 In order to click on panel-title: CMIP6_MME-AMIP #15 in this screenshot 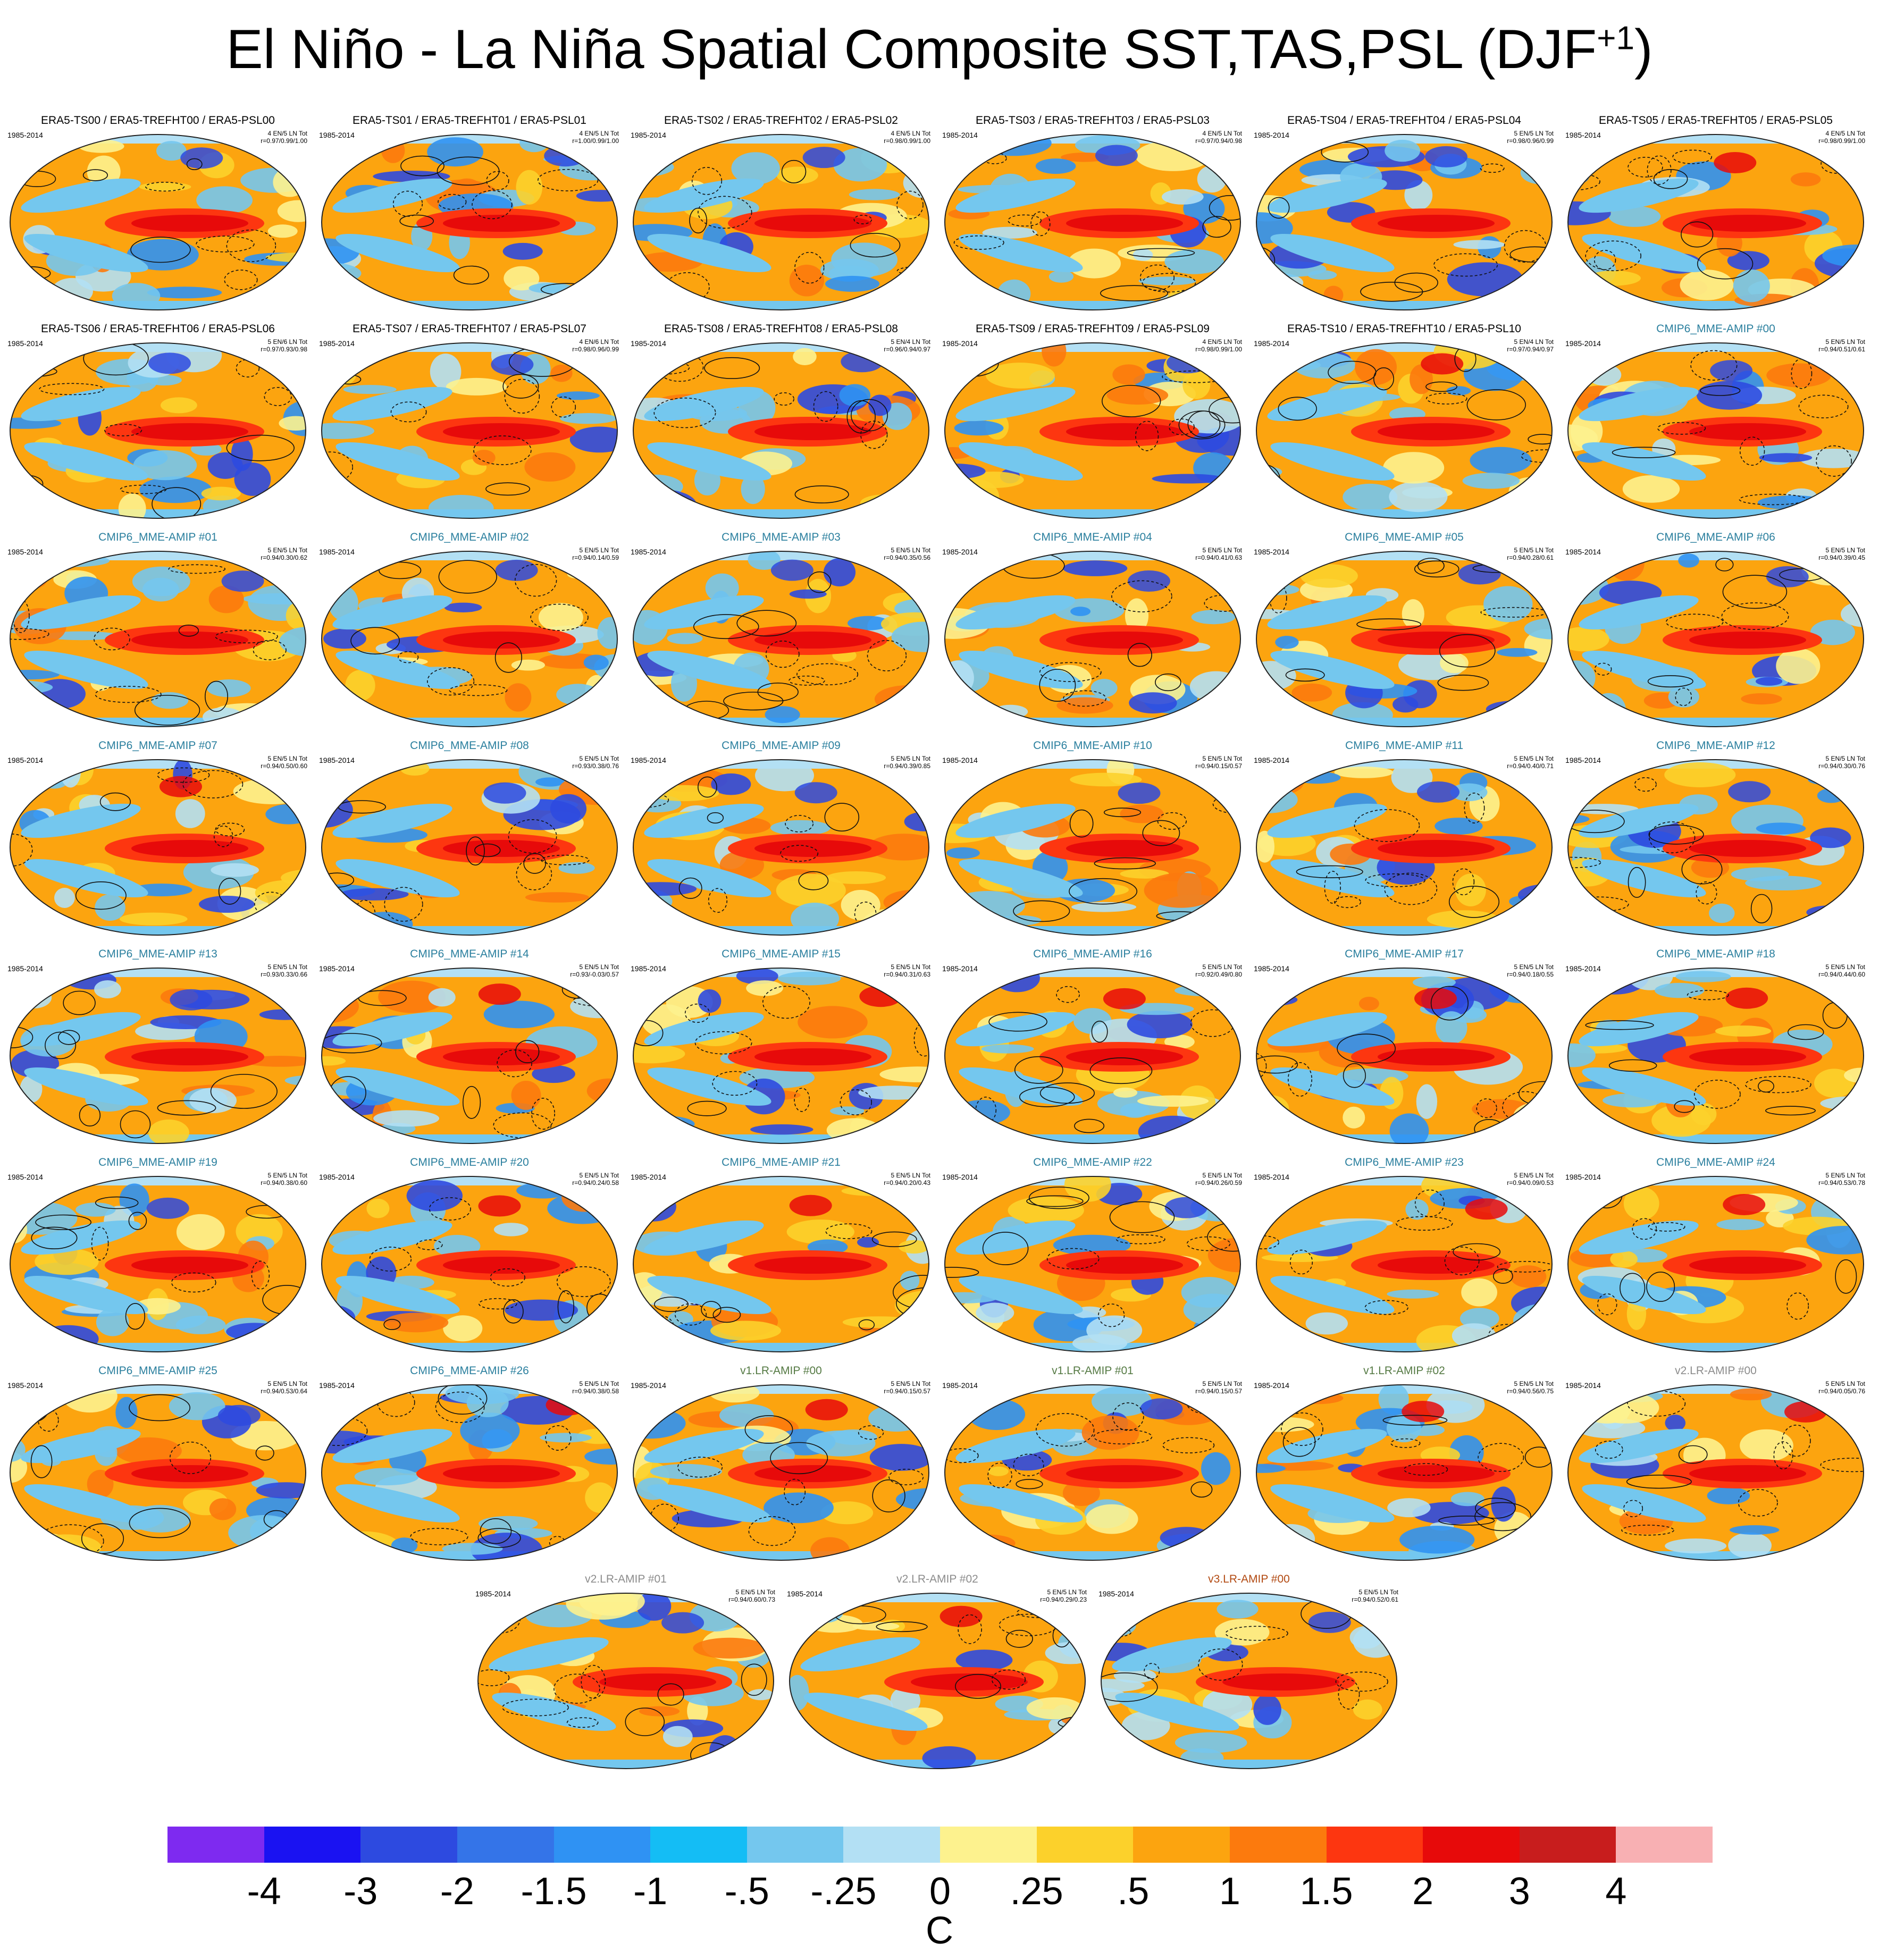, I will do `click(781, 954)`.